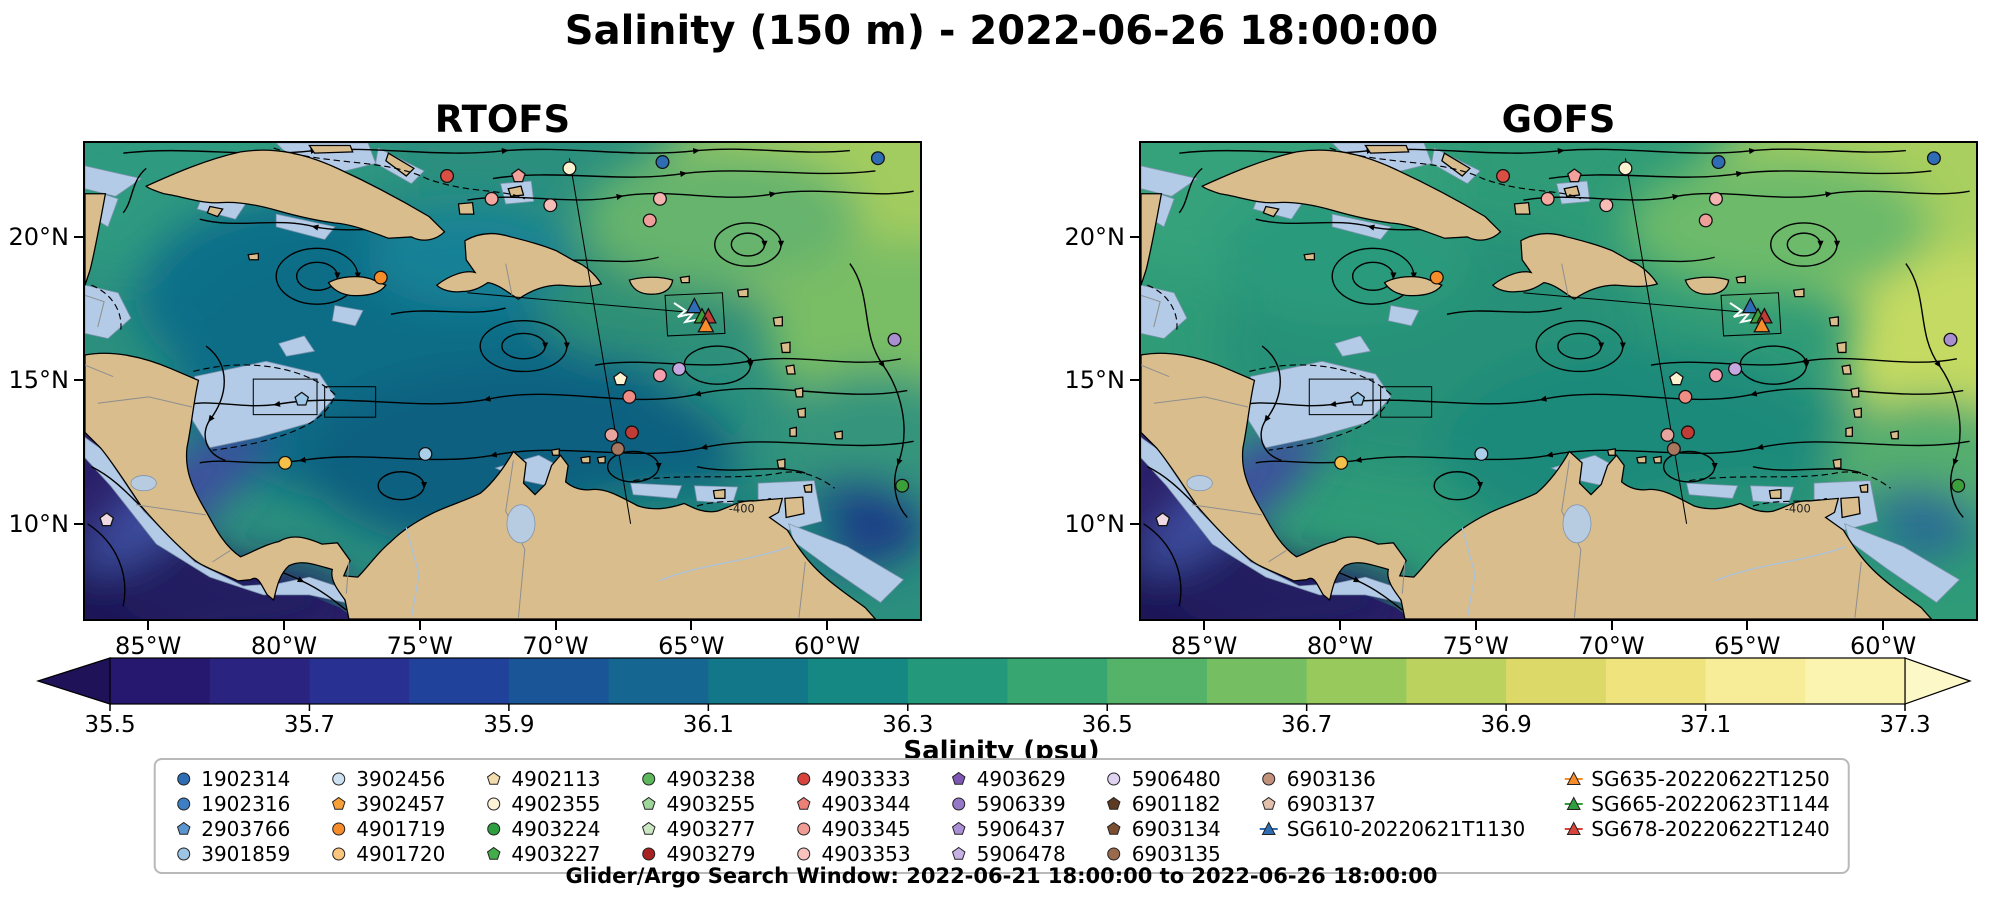 The width and height of the screenshot is (2003, 897). I want to click on legend-entry-4903279: 4903279, so click(697, 853).